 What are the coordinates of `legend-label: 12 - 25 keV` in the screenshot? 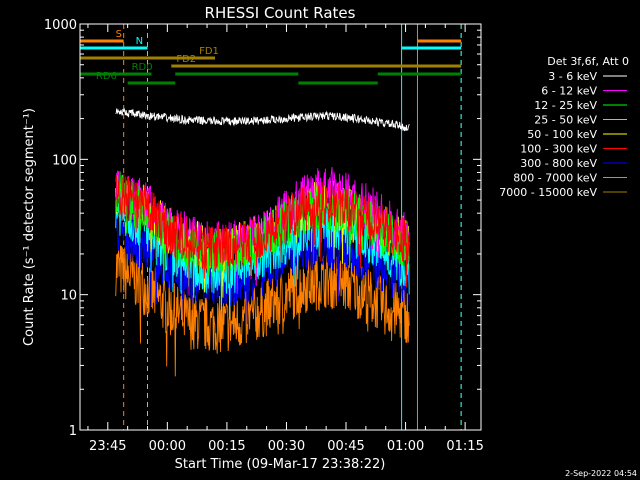 It's located at (565, 105).